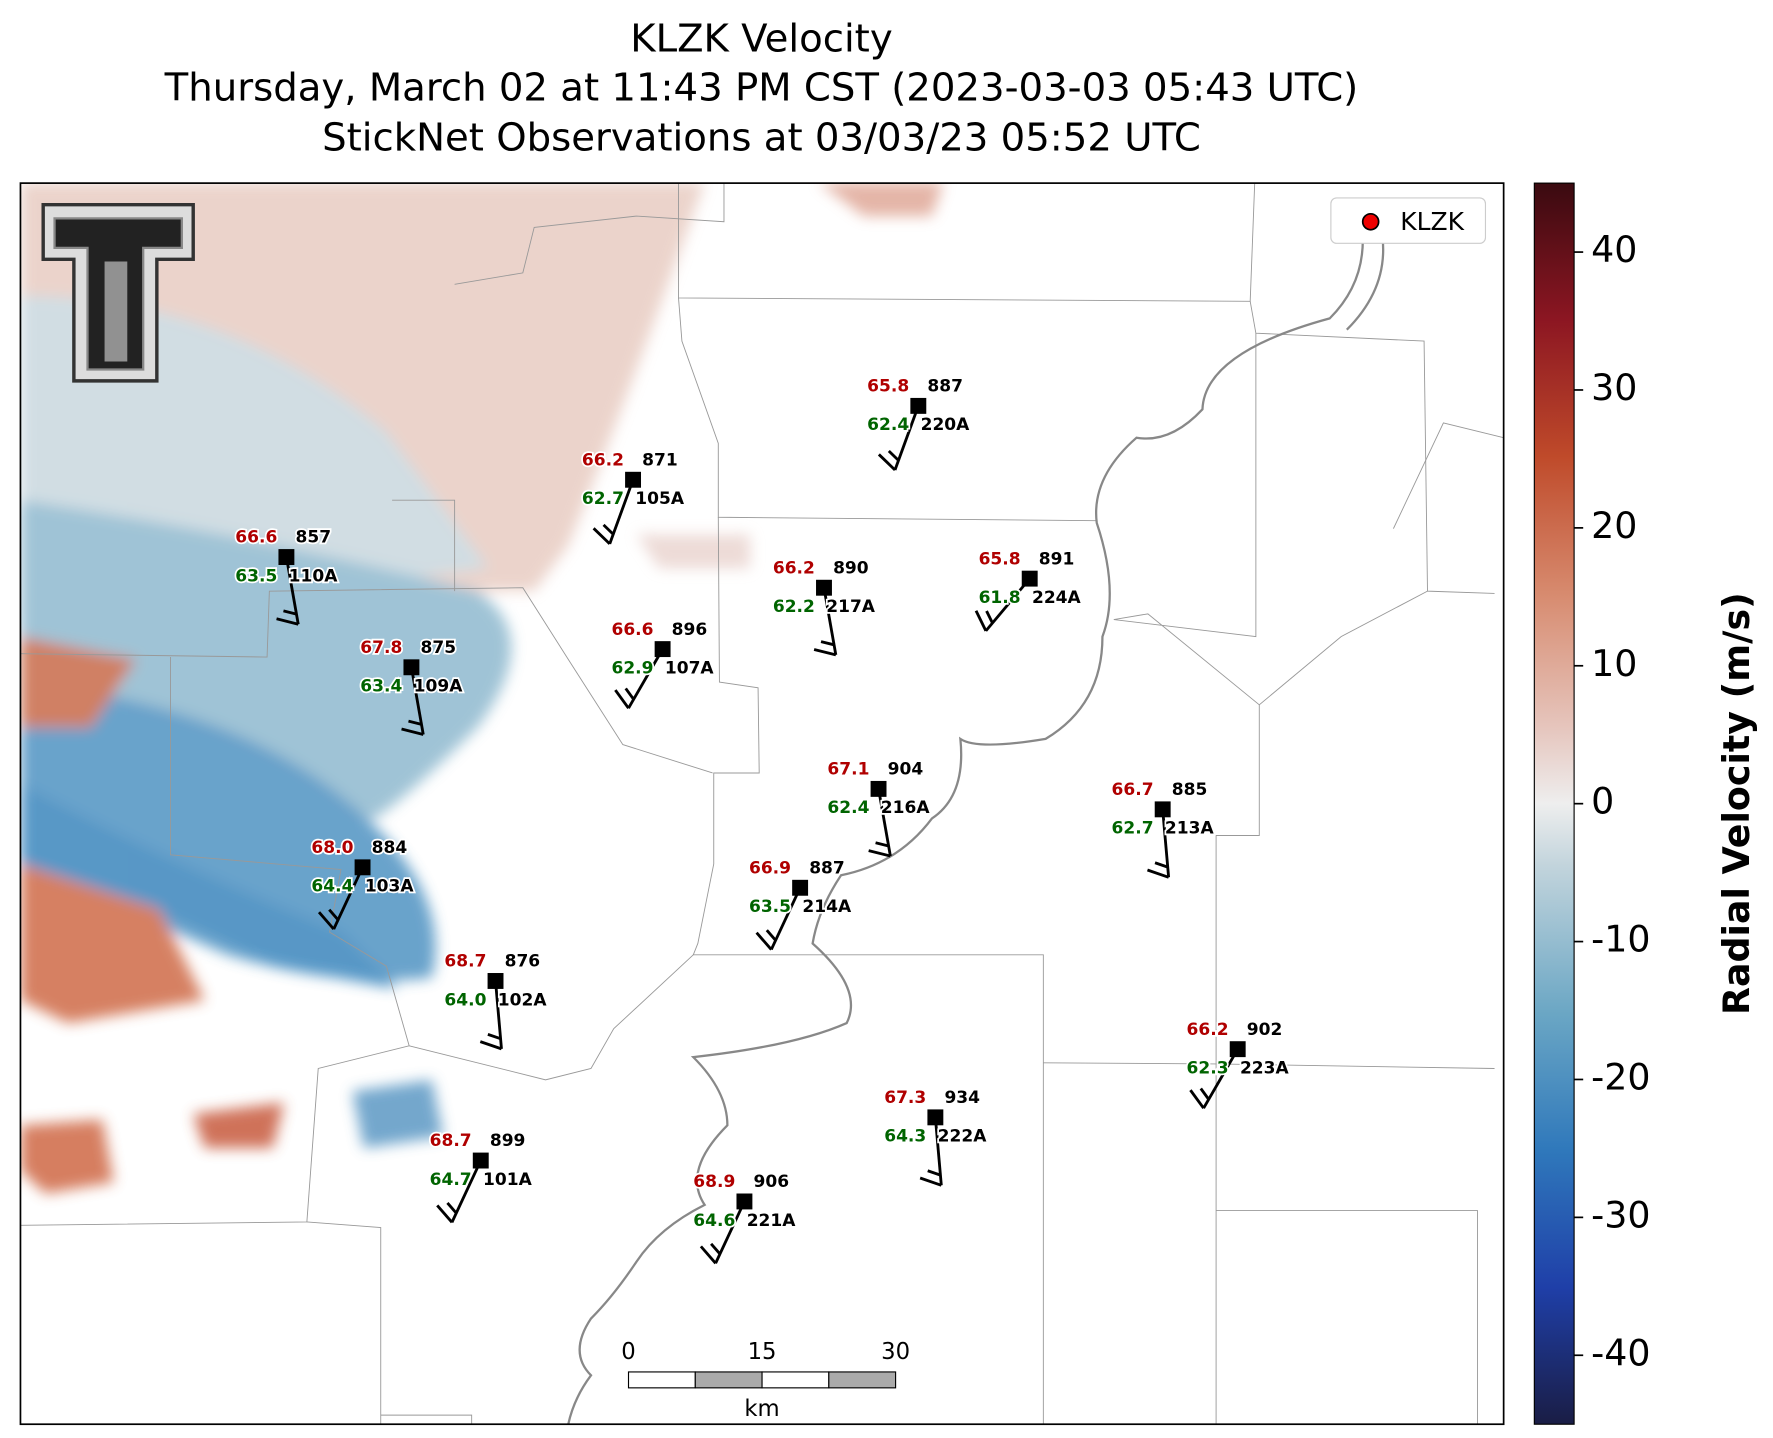 This screenshot has height=1438, width=1773. Describe the element at coordinates (761, 39) in the screenshot. I see `title: KLZK Velocity` at that location.